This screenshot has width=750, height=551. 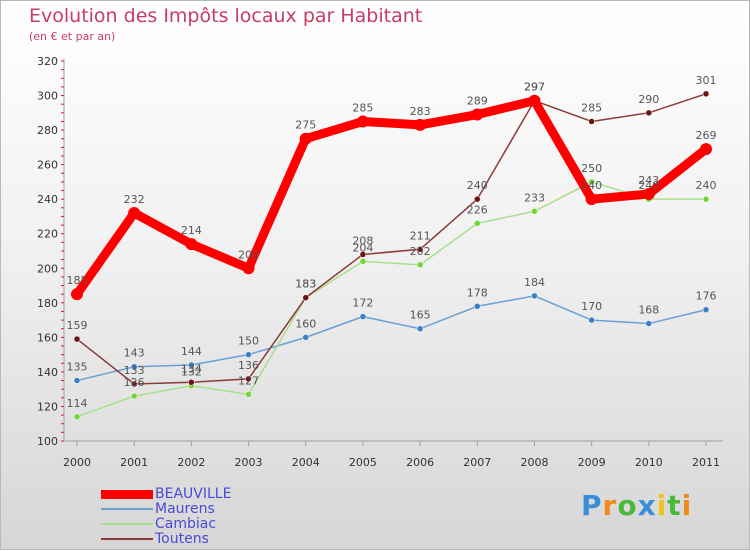 What do you see at coordinates (610, 505) in the screenshot?
I see `logo-letter: r` at bounding box center [610, 505].